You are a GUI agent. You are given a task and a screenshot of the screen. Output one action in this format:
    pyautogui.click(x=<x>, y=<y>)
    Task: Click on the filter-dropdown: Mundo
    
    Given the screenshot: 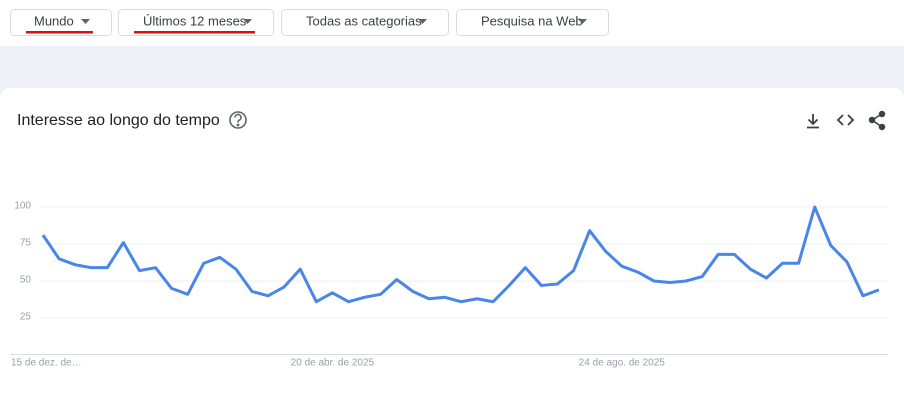 What is the action you would take?
    pyautogui.click(x=61, y=22)
    